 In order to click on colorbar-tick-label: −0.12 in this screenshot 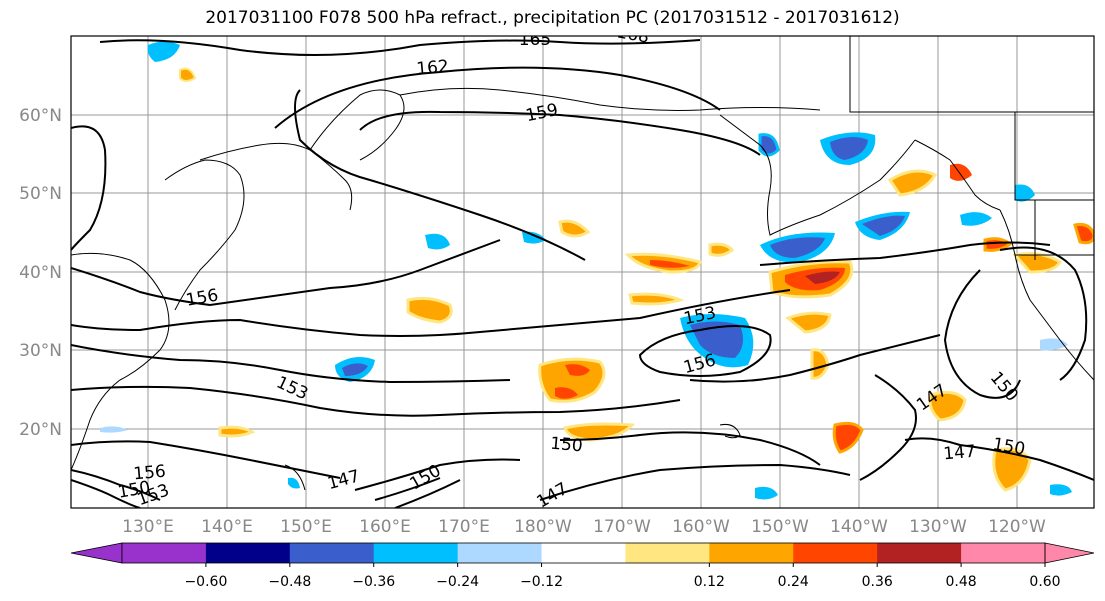, I will do `click(541, 582)`.